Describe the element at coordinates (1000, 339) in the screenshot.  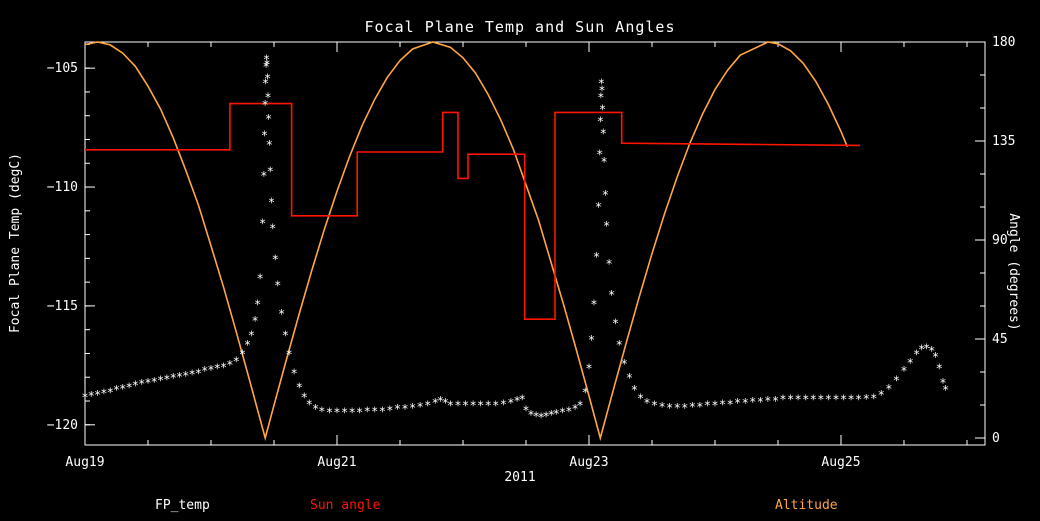
I see `tick-label: 45` at that location.